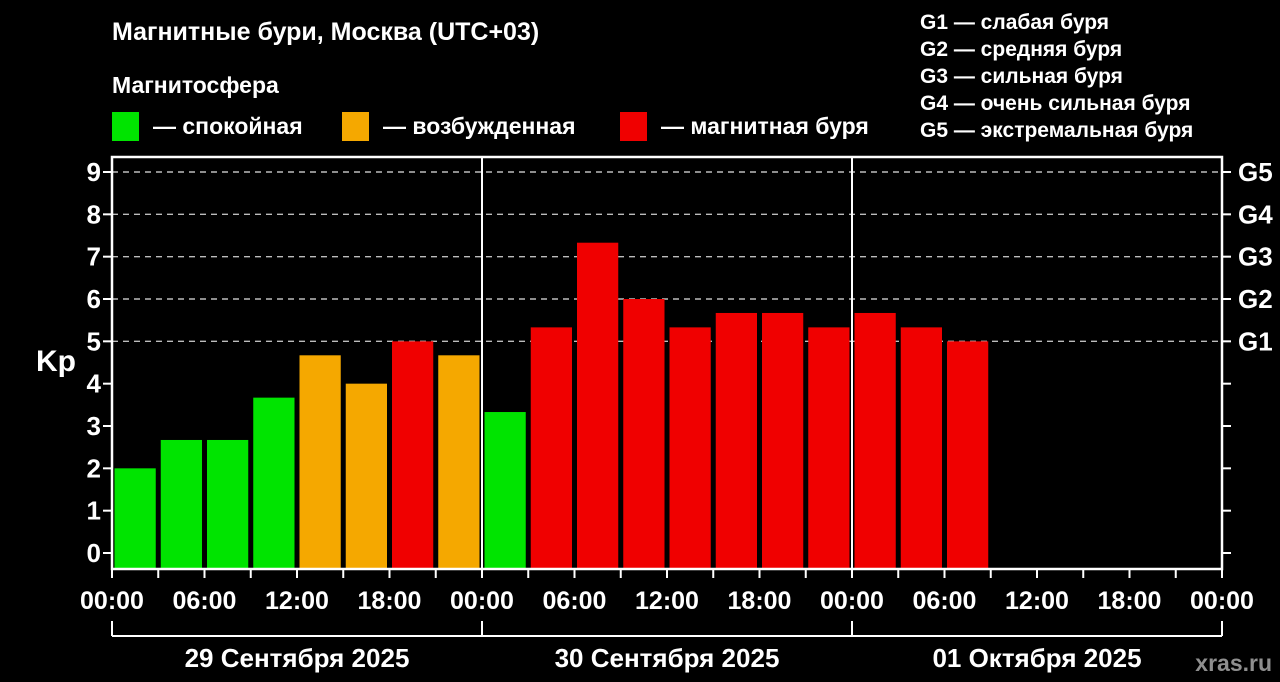  I want to click on storm-scale-g3: G3 — сильная буря, so click(1021, 76).